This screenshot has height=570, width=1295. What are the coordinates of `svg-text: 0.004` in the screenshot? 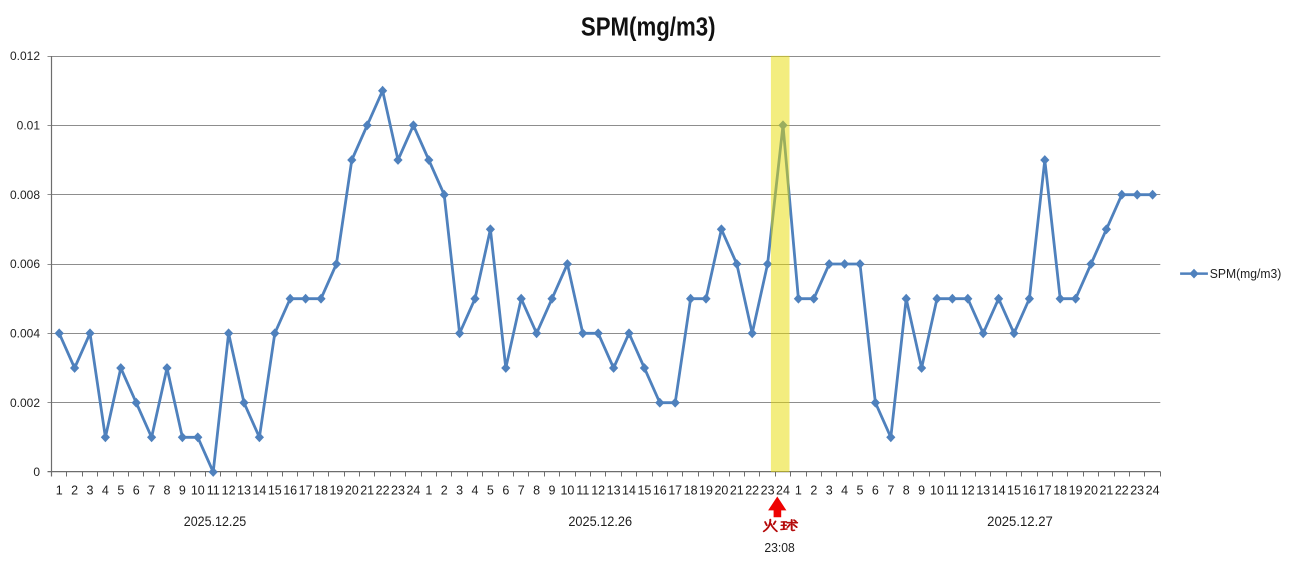 It's located at (25, 334).